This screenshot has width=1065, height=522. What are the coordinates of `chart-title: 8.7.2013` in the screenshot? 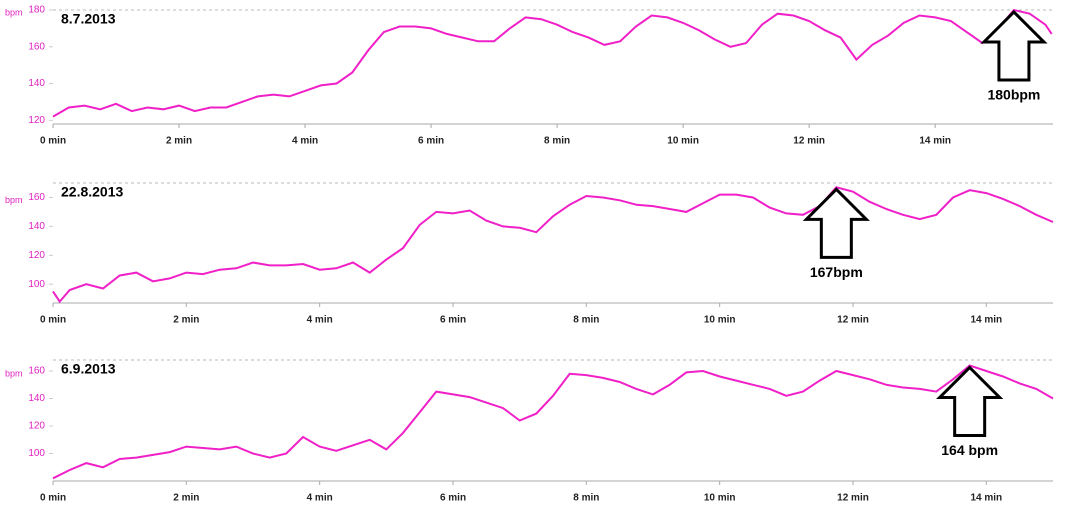 It's located at (88, 19).